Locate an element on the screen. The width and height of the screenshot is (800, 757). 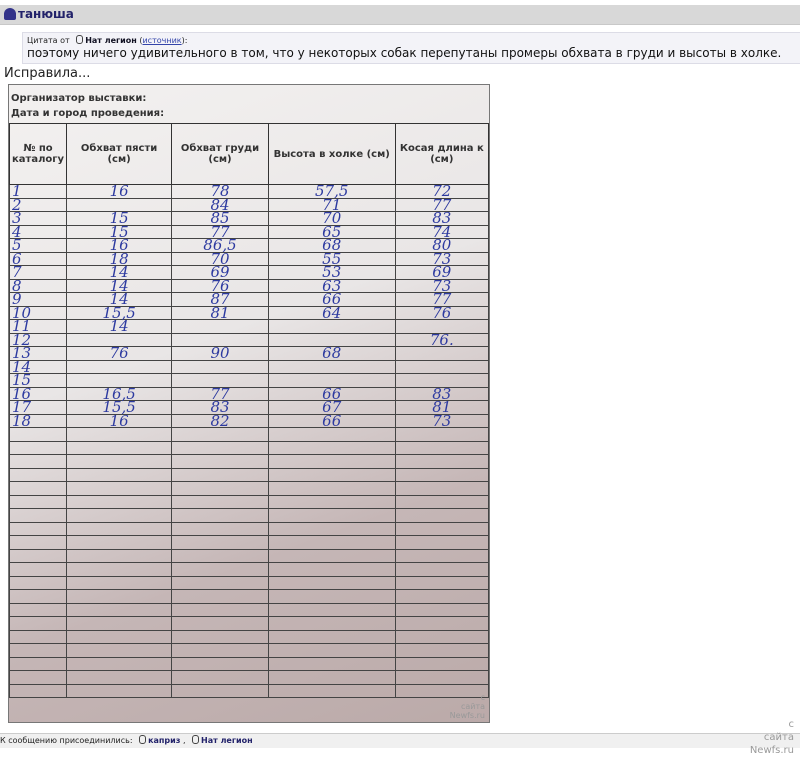
table-cell: 11 is located at coordinates (38, 326).